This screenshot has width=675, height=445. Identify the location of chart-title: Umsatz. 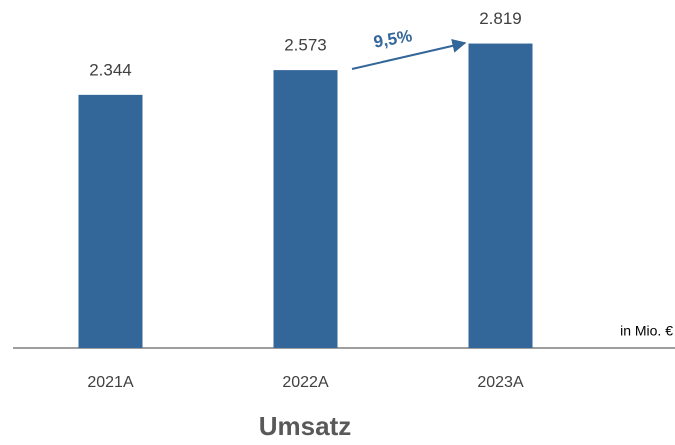
(305, 426).